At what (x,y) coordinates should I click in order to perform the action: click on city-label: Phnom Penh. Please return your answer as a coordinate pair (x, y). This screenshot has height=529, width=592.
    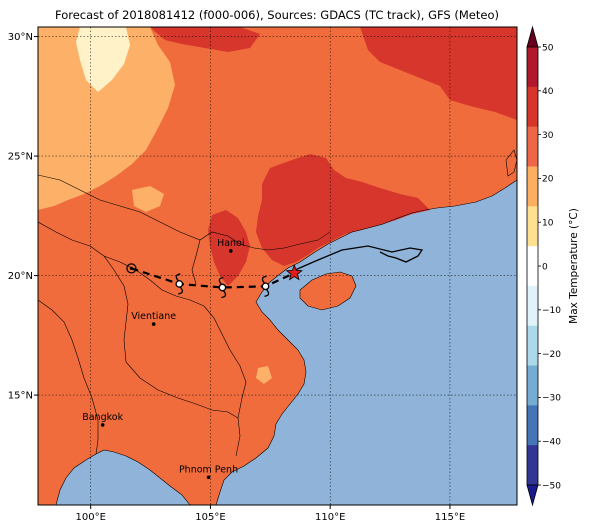
    Looking at the image, I should click on (208, 469).